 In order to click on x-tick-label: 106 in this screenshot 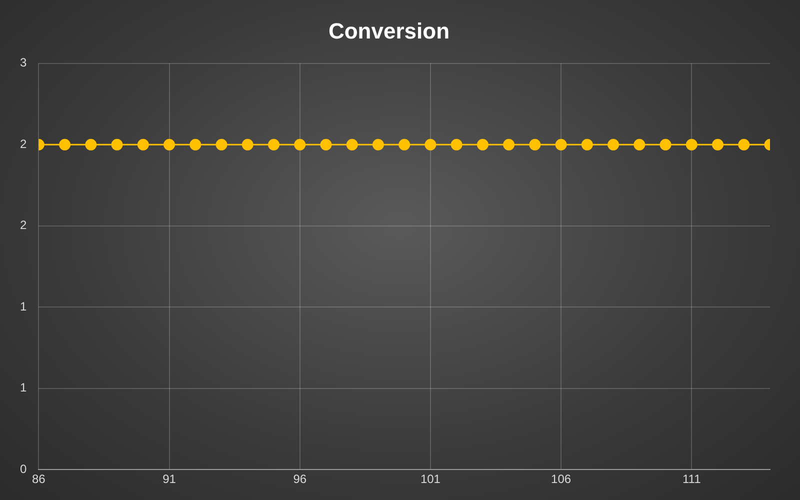, I will do `click(561, 479)`.